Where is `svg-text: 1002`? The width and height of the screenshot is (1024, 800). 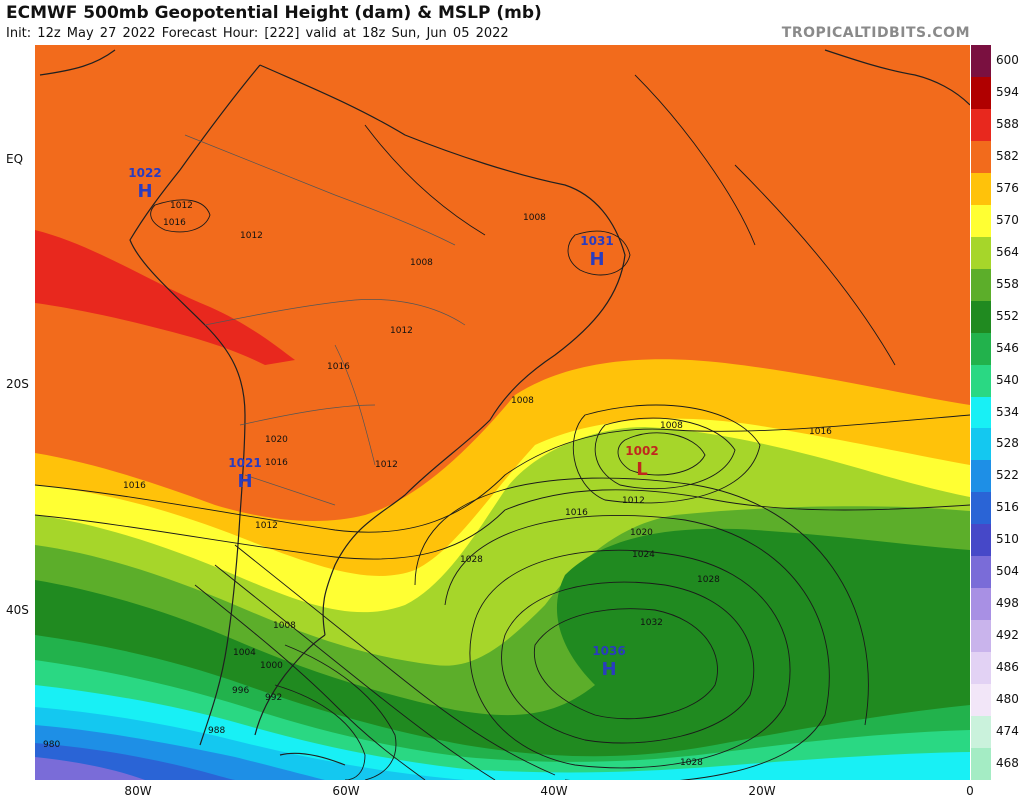
svg-text: 1002 is located at coordinates (641, 451).